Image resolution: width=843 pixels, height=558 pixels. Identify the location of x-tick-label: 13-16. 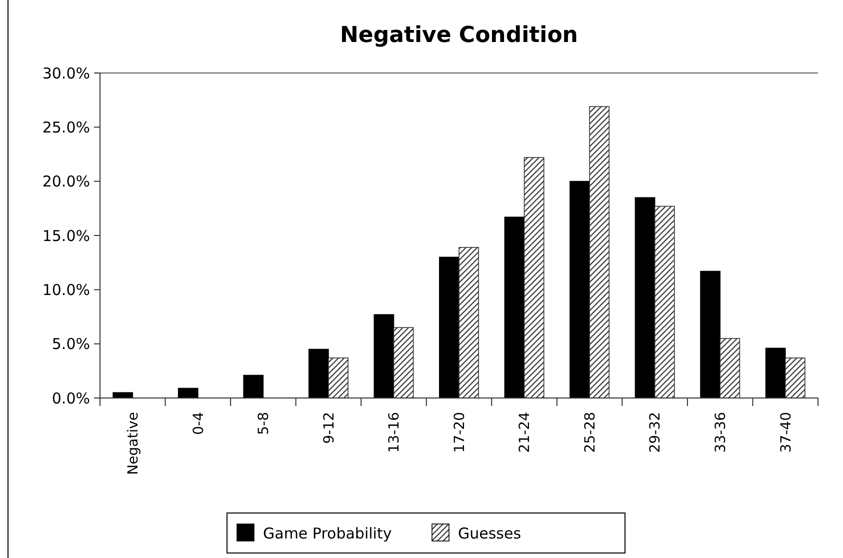
(394, 432).